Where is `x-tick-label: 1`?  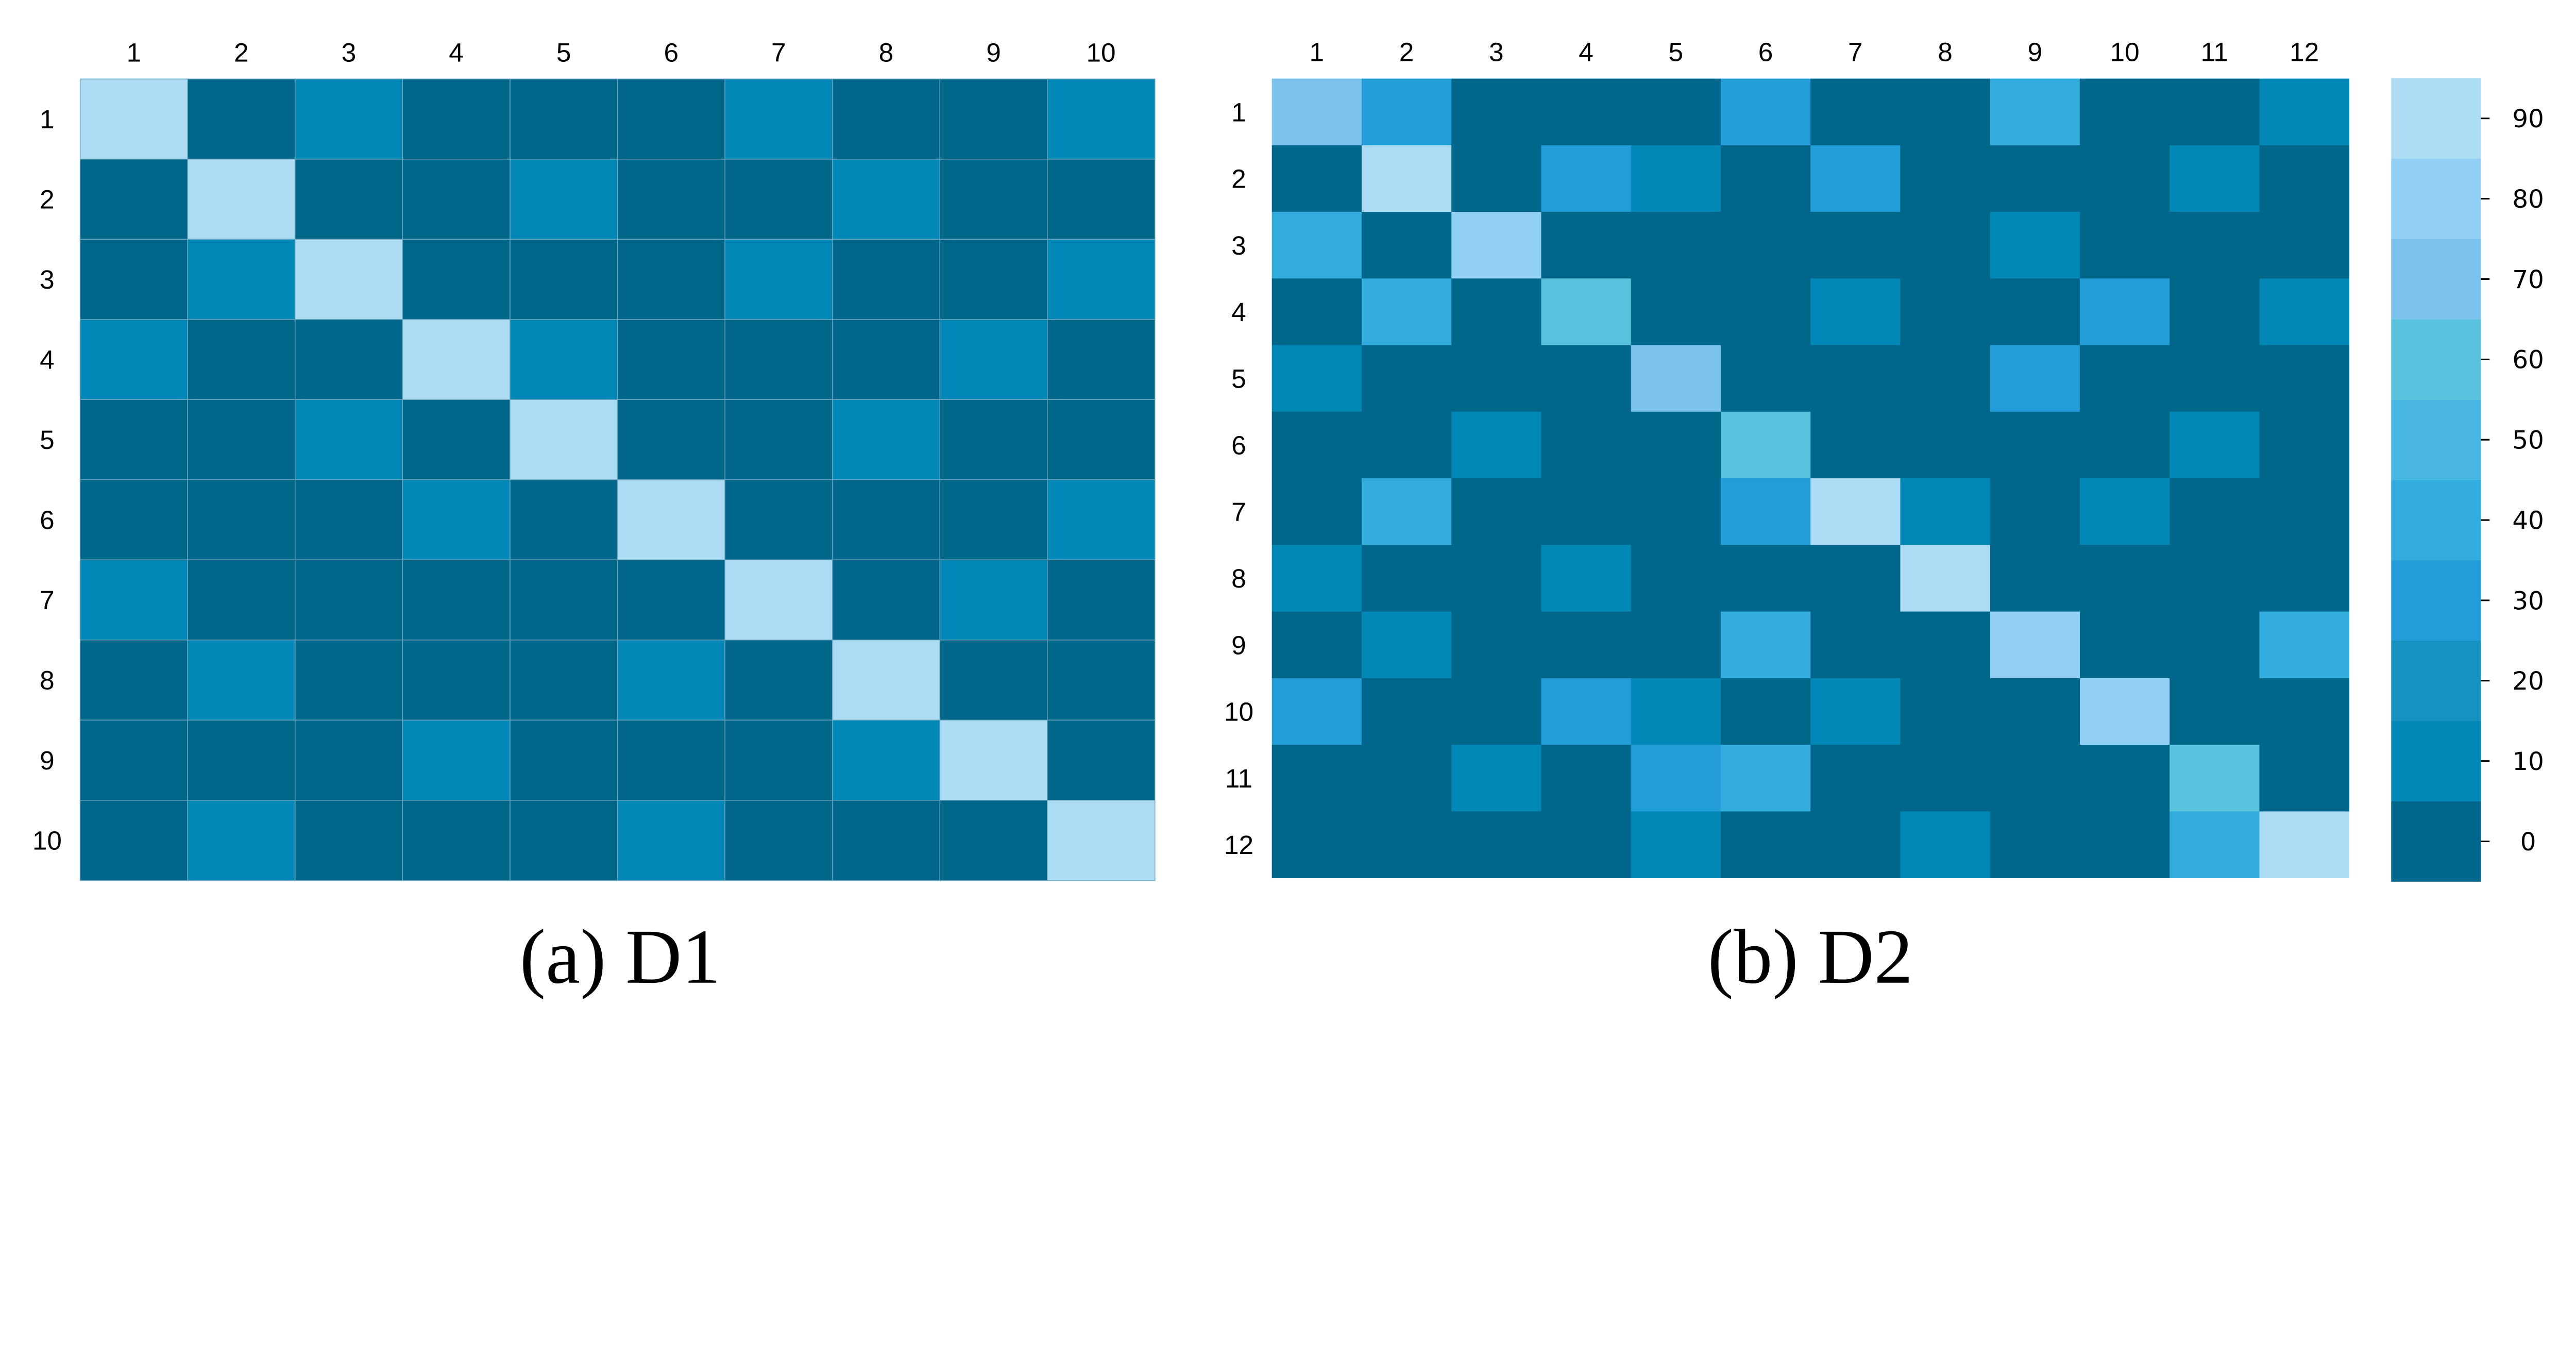
x-tick-label: 1 is located at coordinates (135, 52).